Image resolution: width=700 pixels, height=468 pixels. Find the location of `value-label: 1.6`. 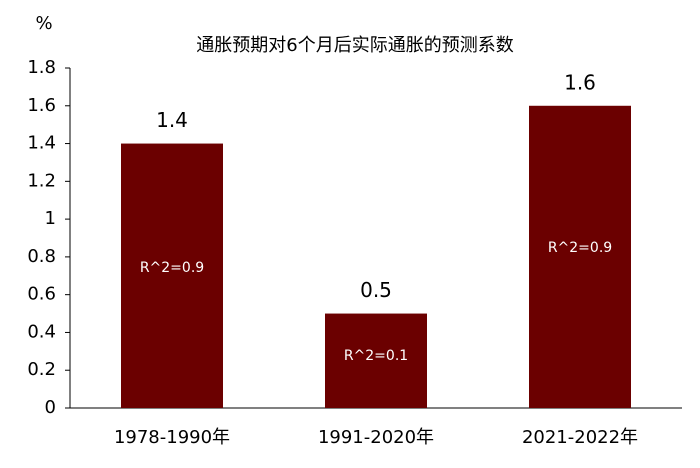

value-label: 1.6 is located at coordinates (580, 82).